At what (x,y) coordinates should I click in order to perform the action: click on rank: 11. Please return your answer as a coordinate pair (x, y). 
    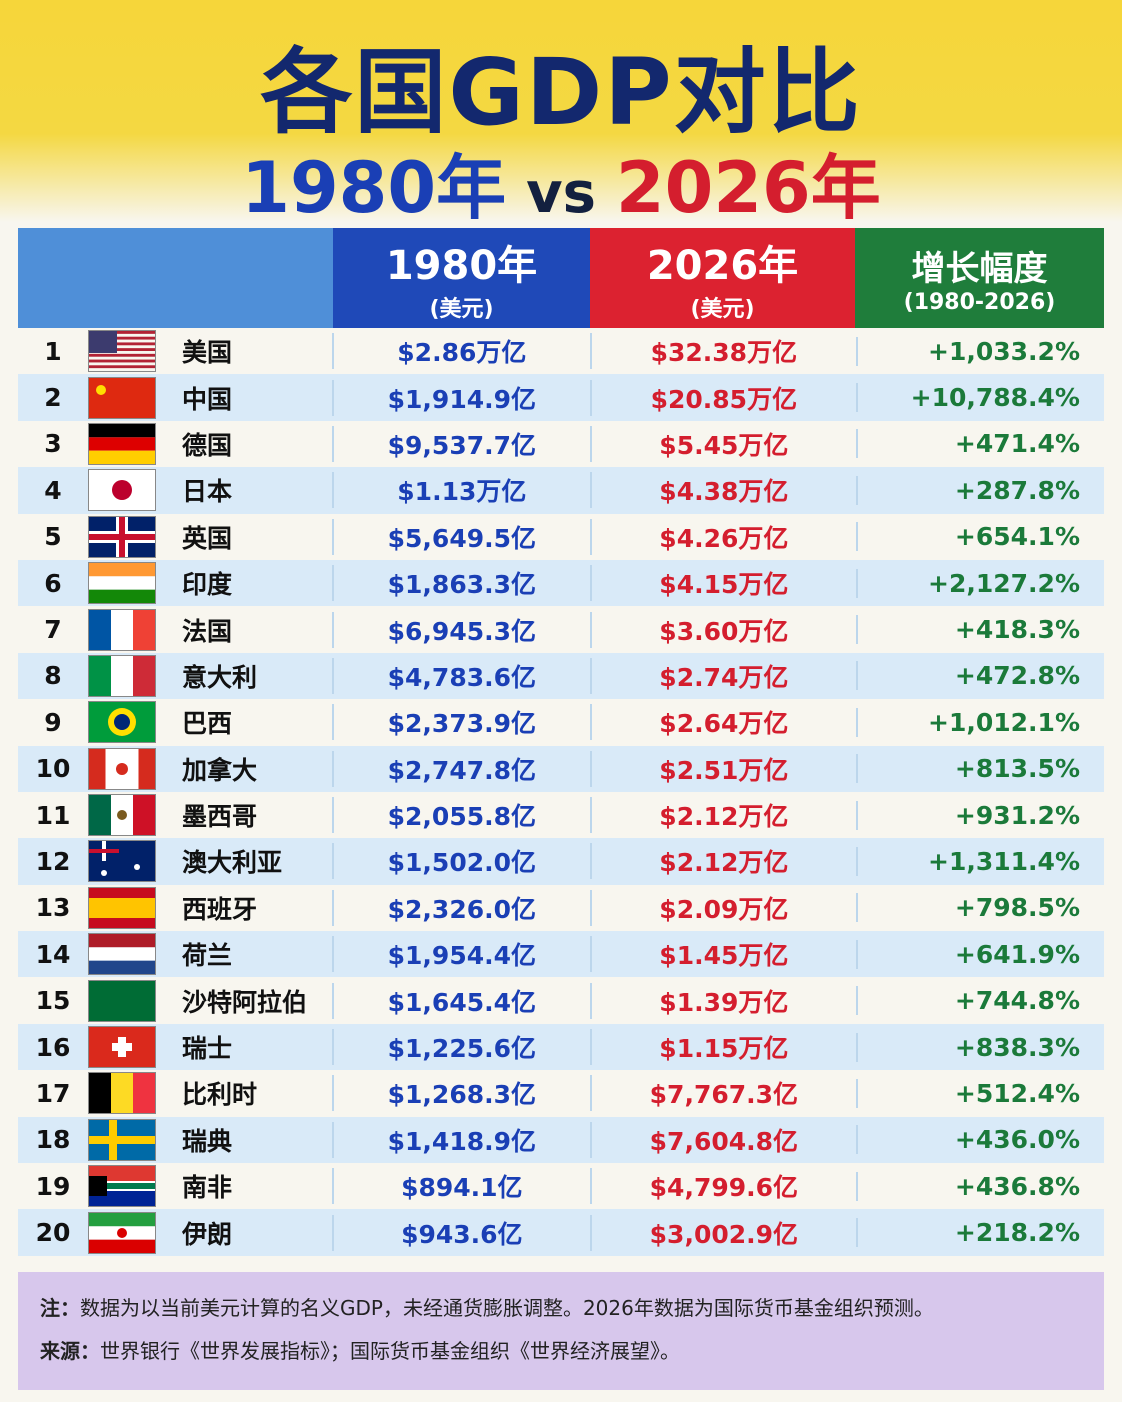
    Looking at the image, I should click on (53, 815).